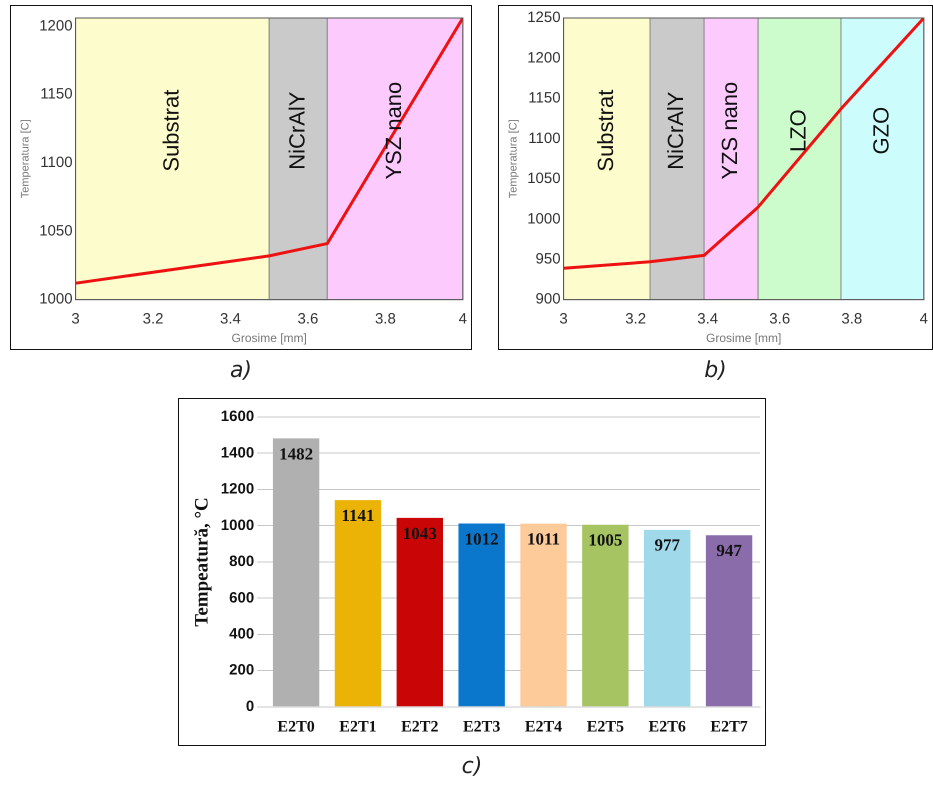 The image size is (933, 785). I want to click on y-tick-label: 950, so click(548, 259).